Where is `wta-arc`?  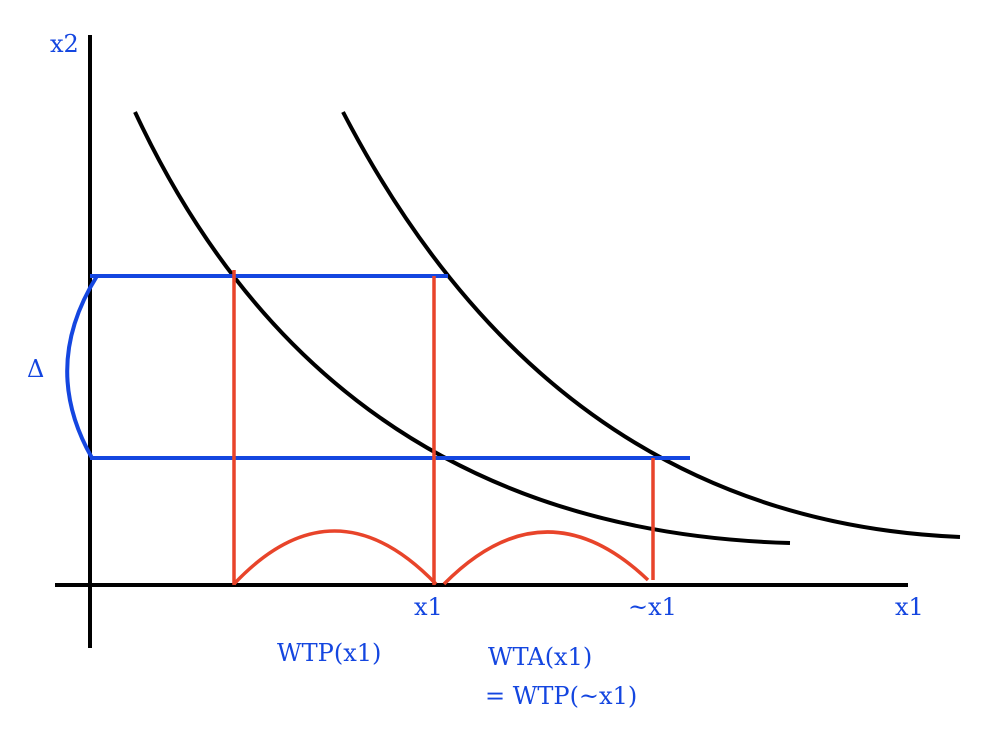 wta-arc is located at coordinates (546, 558).